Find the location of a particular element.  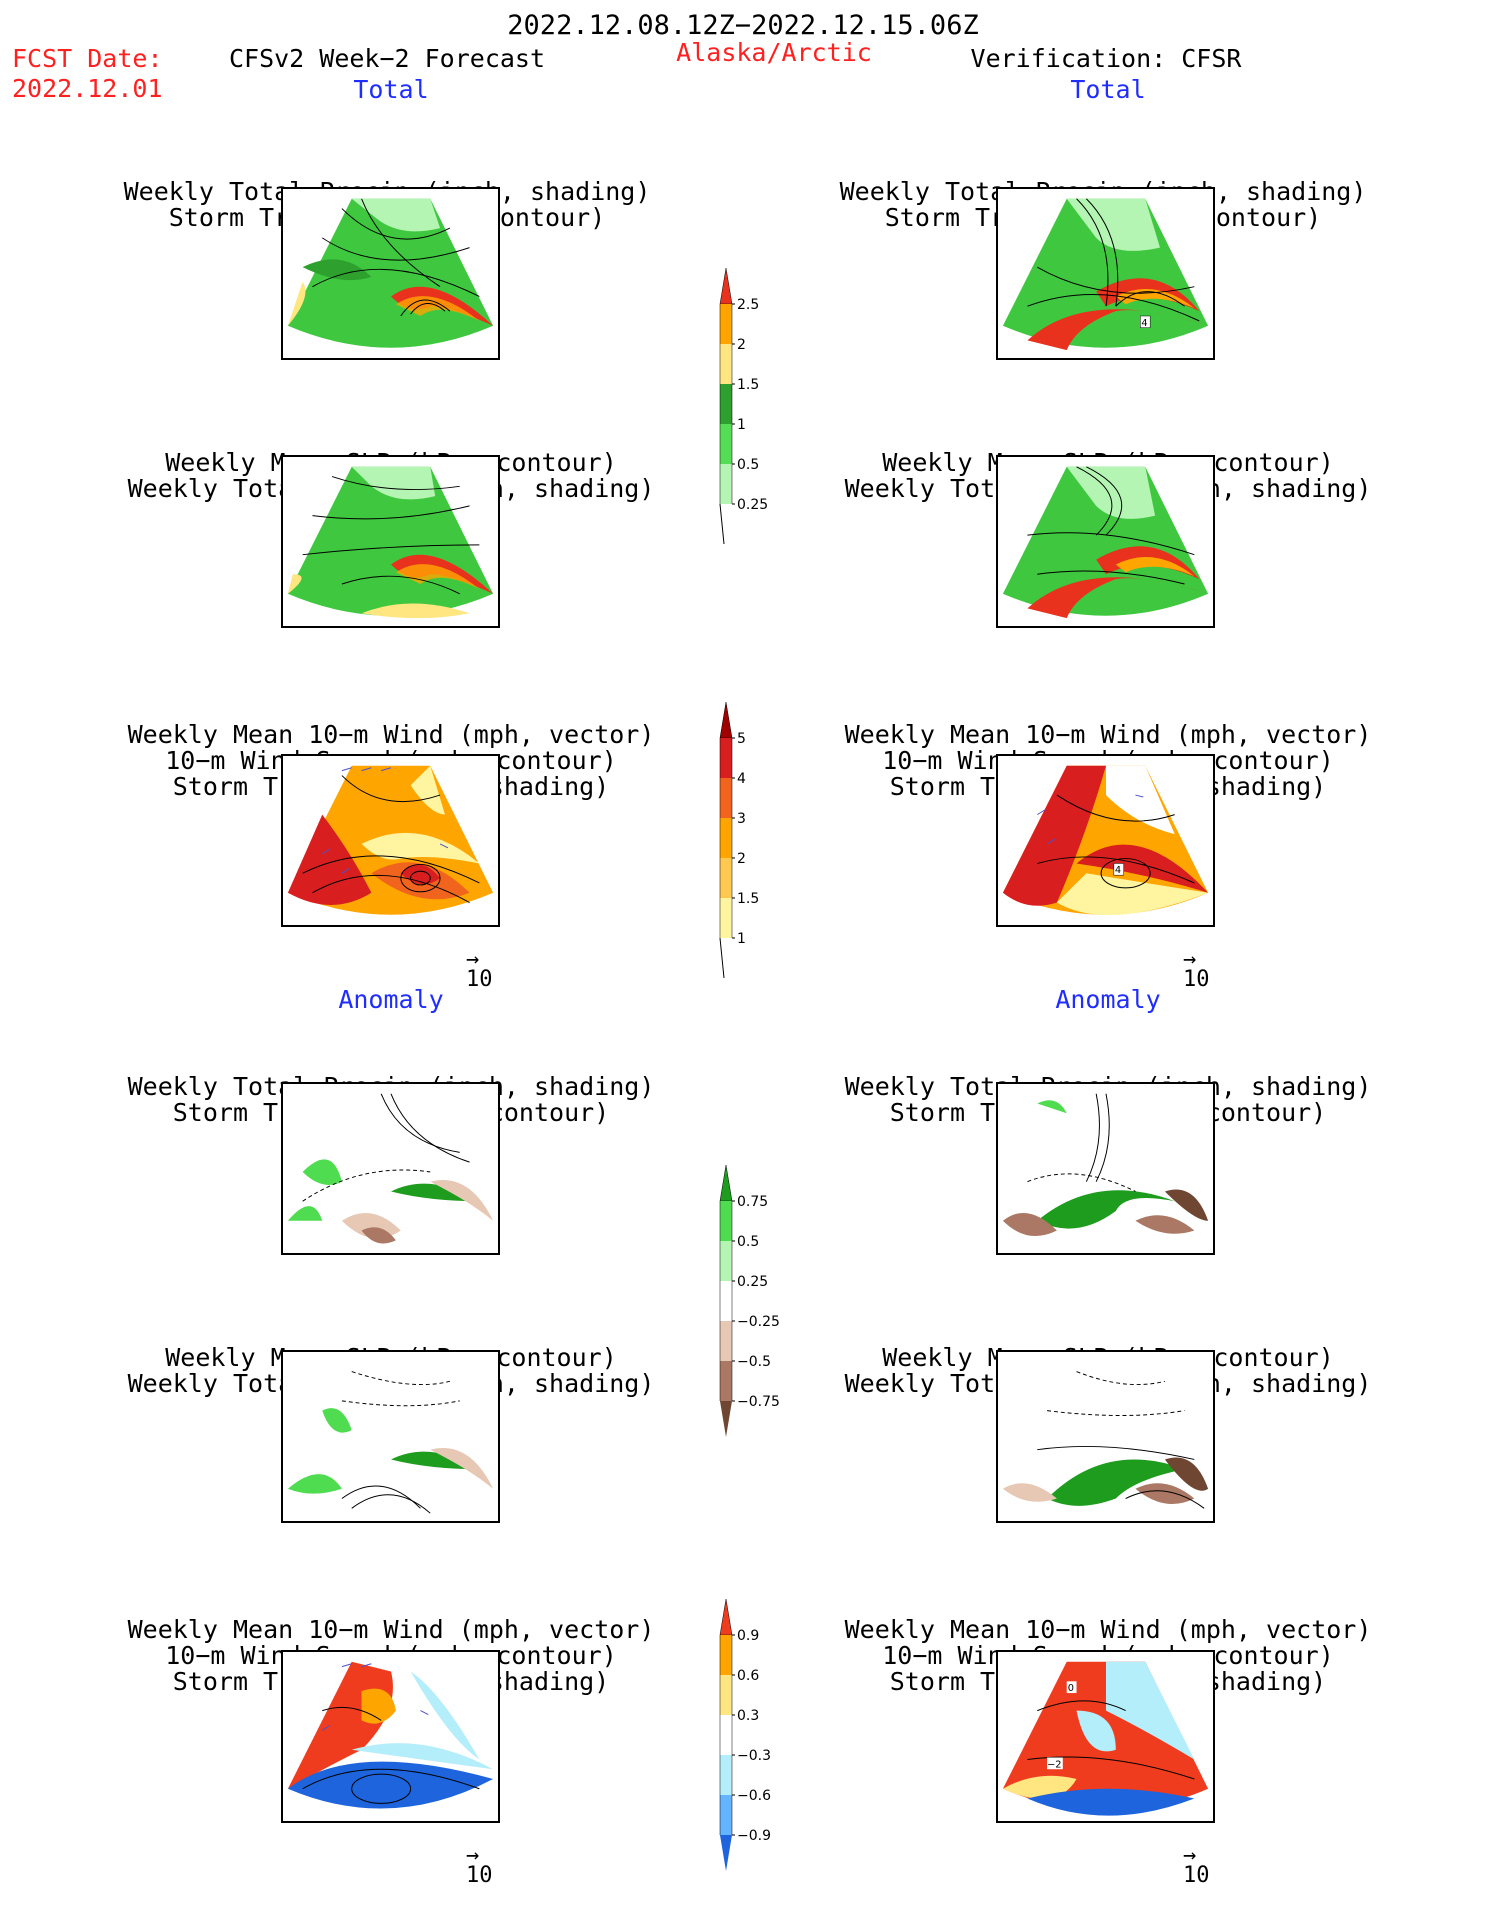

colorbar-label: 0.9 is located at coordinates (748, 1636).